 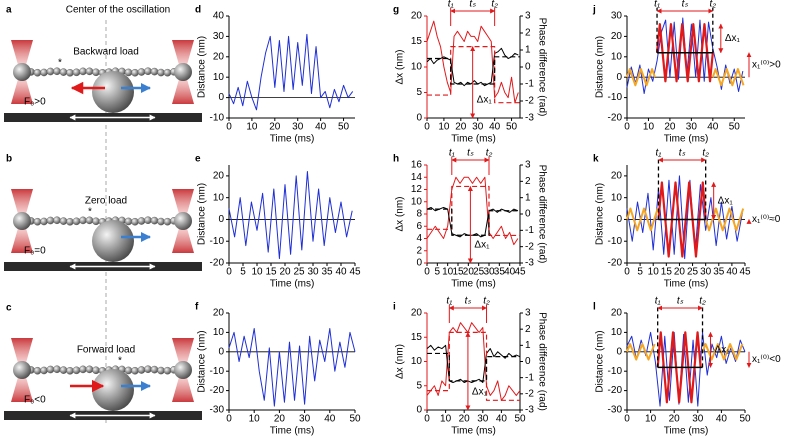 I want to click on y-tick-label: 15, so click(x=417, y=41).